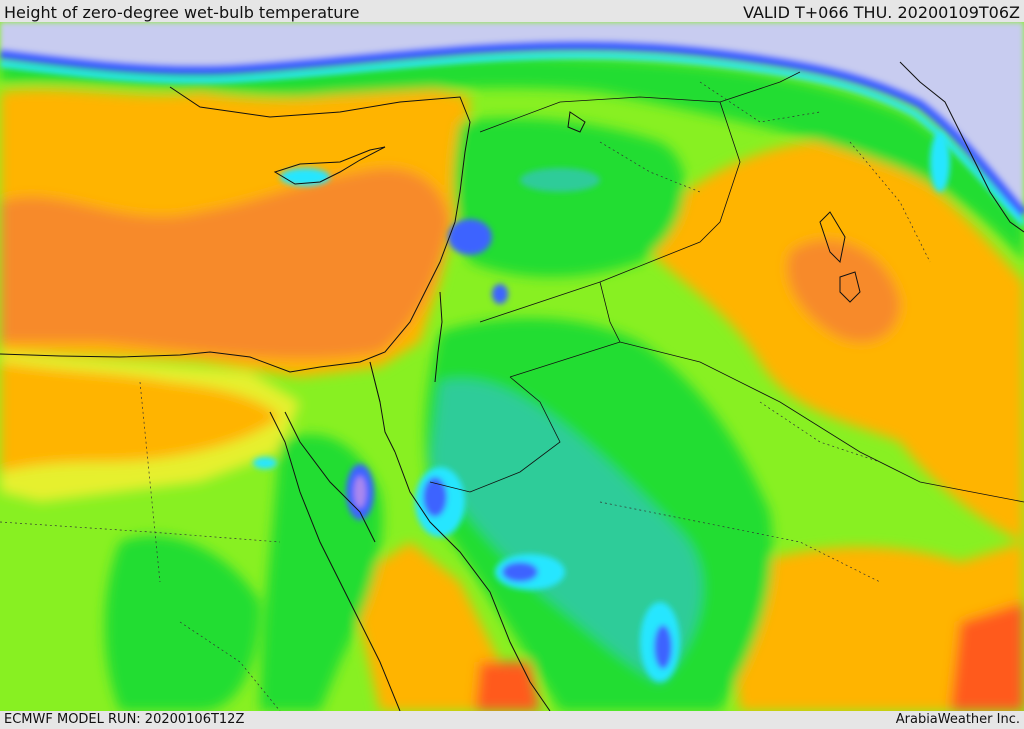 This screenshot has width=1024, height=729. I want to click on sudan-orange, so click(435, 626).